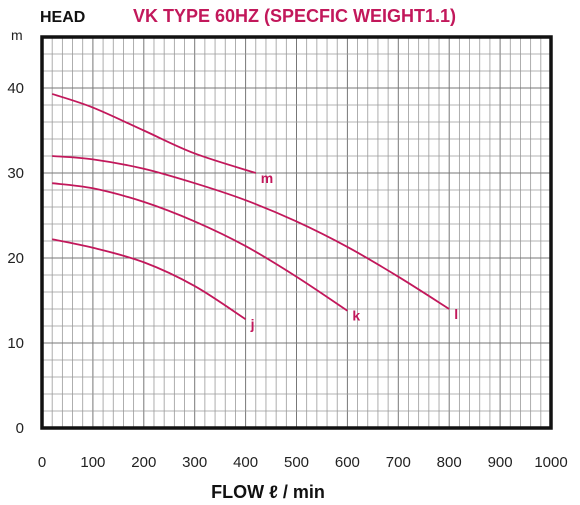 The height and width of the screenshot is (505, 580). What do you see at coordinates (347, 462) in the screenshot?
I see `x-tick-label: 600` at bounding box center [347, 462].